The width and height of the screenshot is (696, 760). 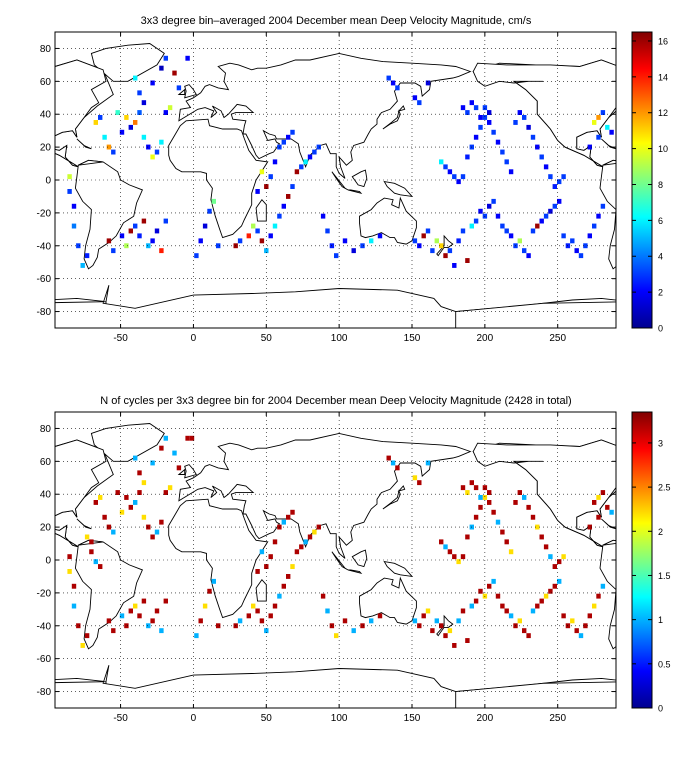 What do you see at coordinates (44, 246) in the screenshot?
I see `y-tick-label: -40` at bounding box center [44, 246].